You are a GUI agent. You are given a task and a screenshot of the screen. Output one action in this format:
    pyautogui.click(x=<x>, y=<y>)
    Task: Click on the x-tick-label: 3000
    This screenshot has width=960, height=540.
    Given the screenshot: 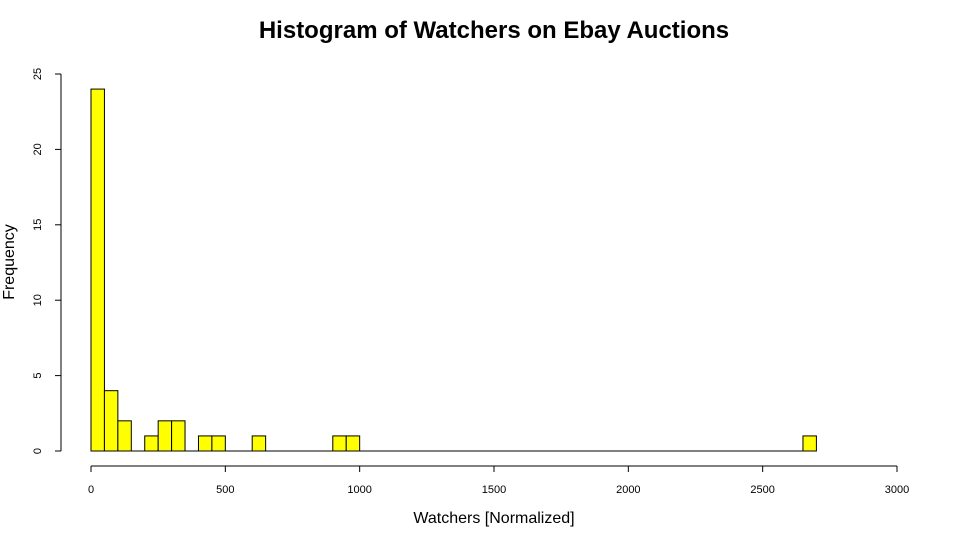 What is the action you would take?
    pyautogui.click(x=897, y=490)
    